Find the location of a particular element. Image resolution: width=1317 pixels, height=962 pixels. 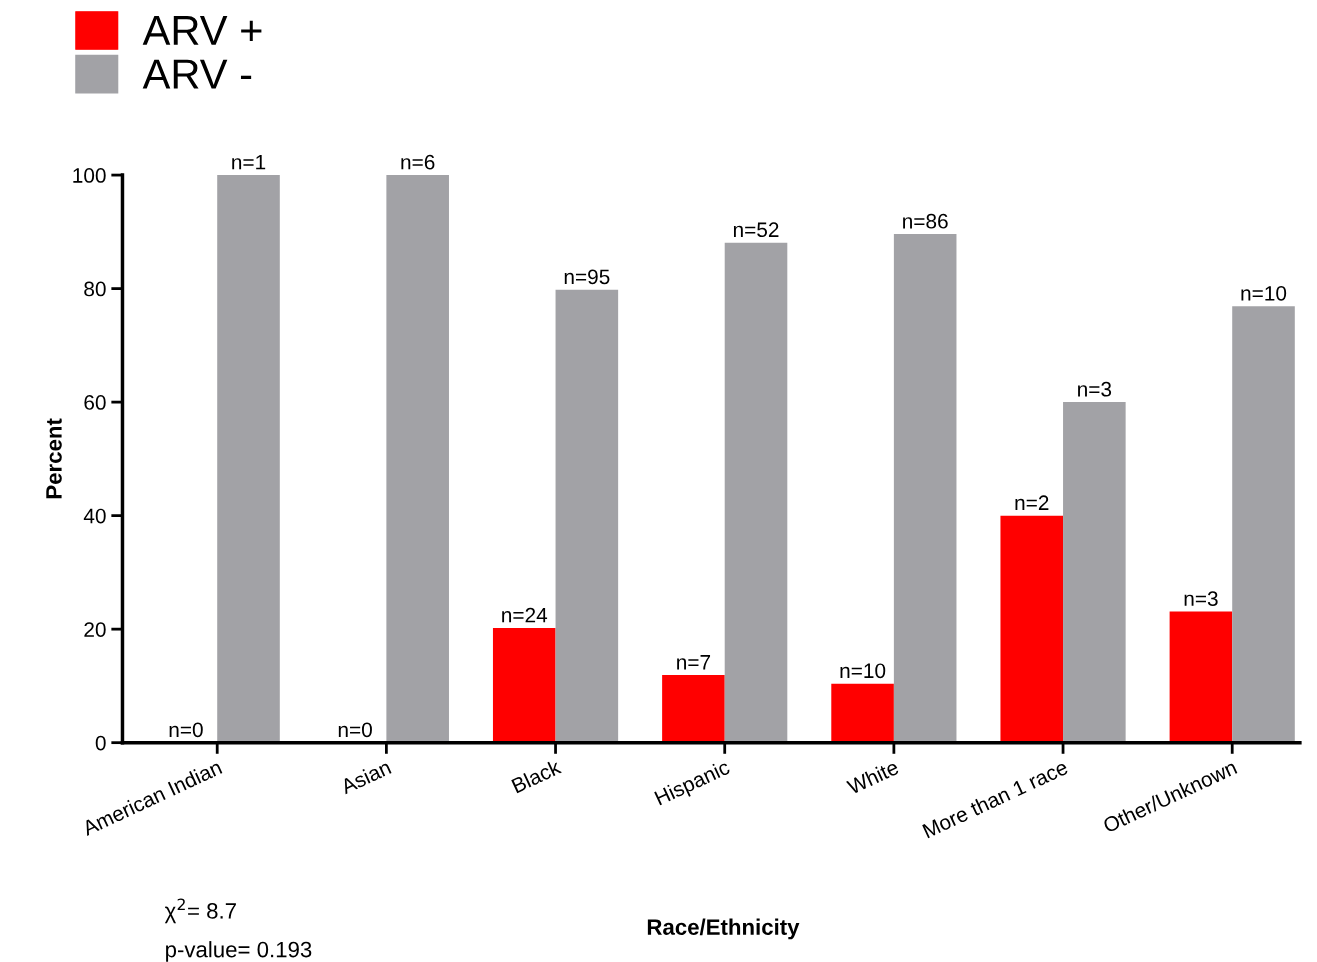

annotation: n=86 is located at coordinates (925, 221).